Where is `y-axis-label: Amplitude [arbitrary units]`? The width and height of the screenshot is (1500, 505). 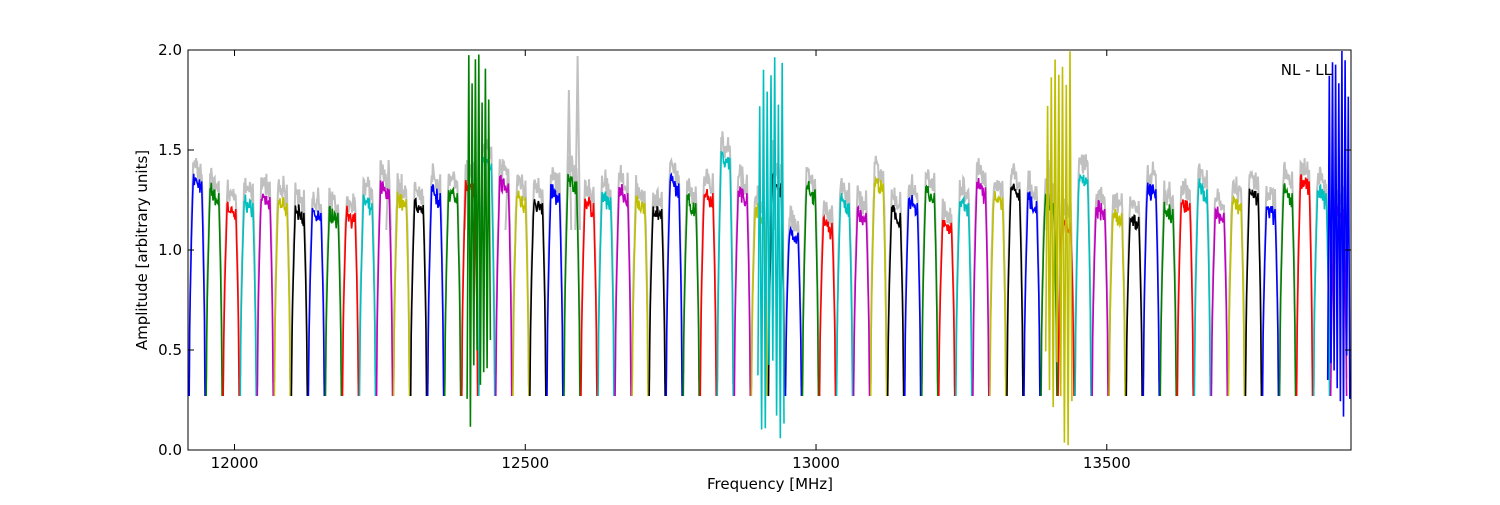
y-axis-label: Amplitude [arbitrary units] is located at coordinates (142, 250).